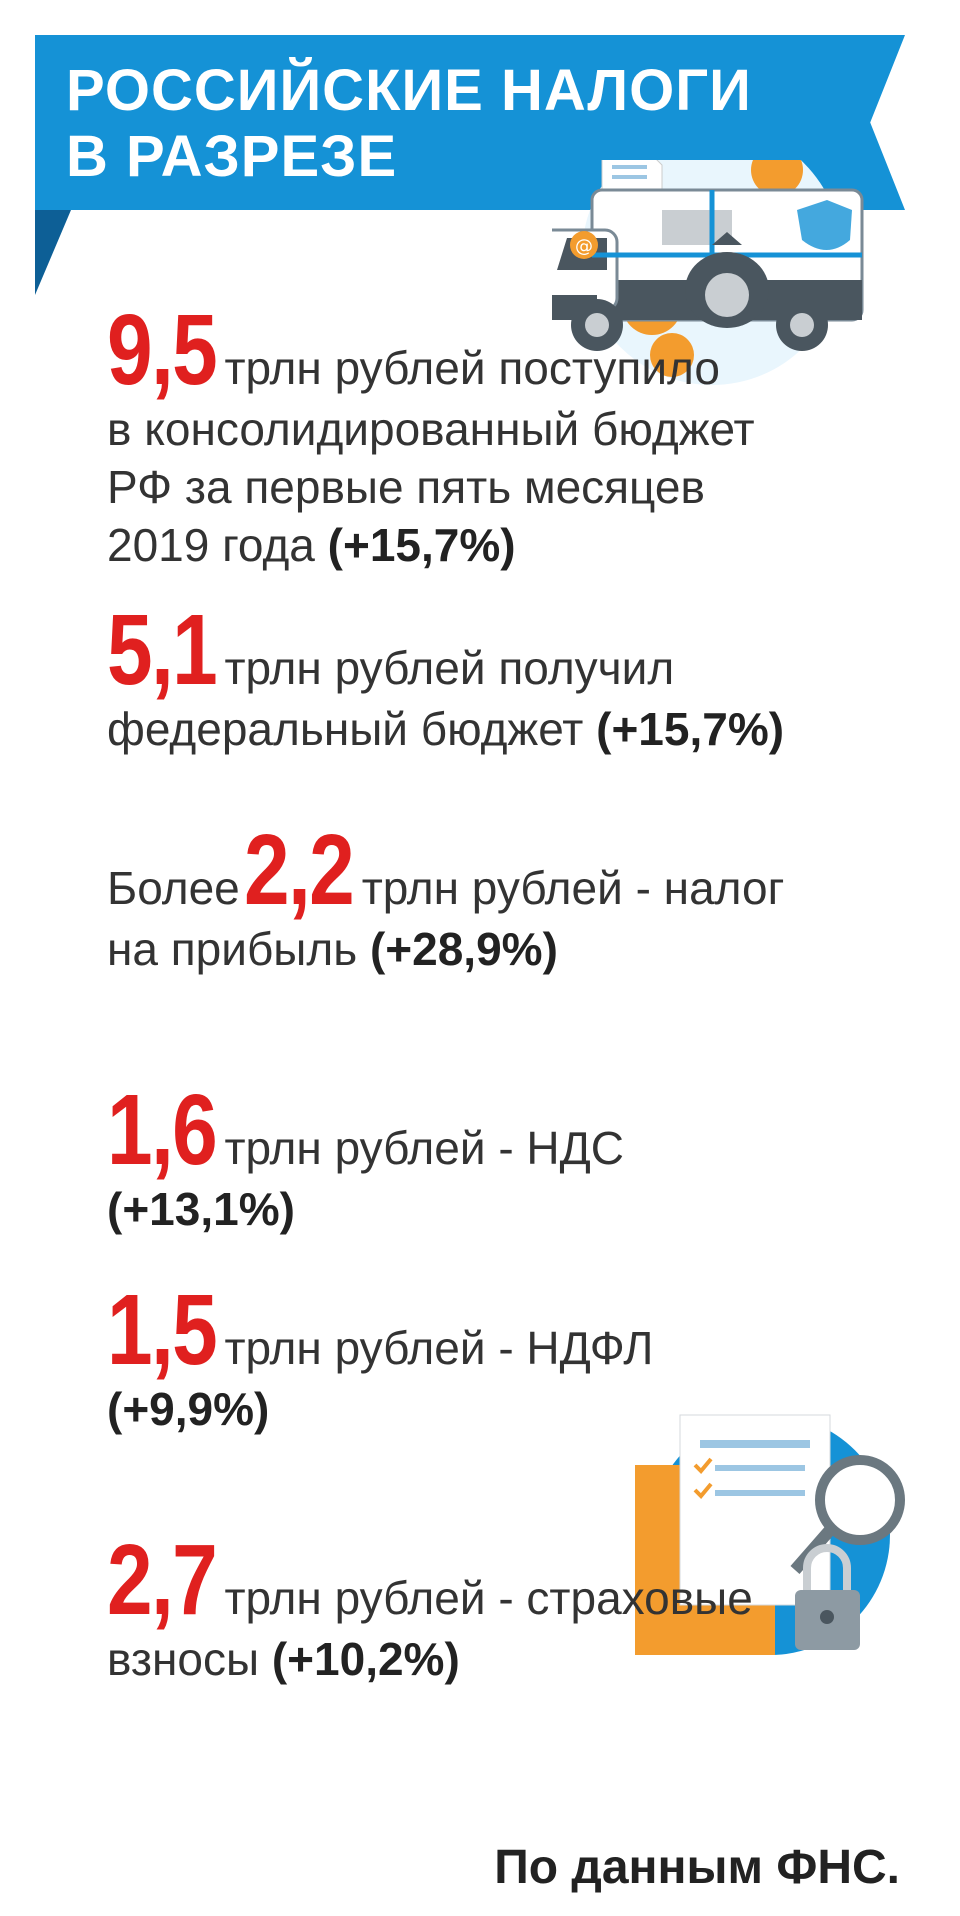  What do you see at coordinates (201, 1209) in the screenshot?
I see `stat-change: (+13,1%)` at bounding box center [201, 1209].